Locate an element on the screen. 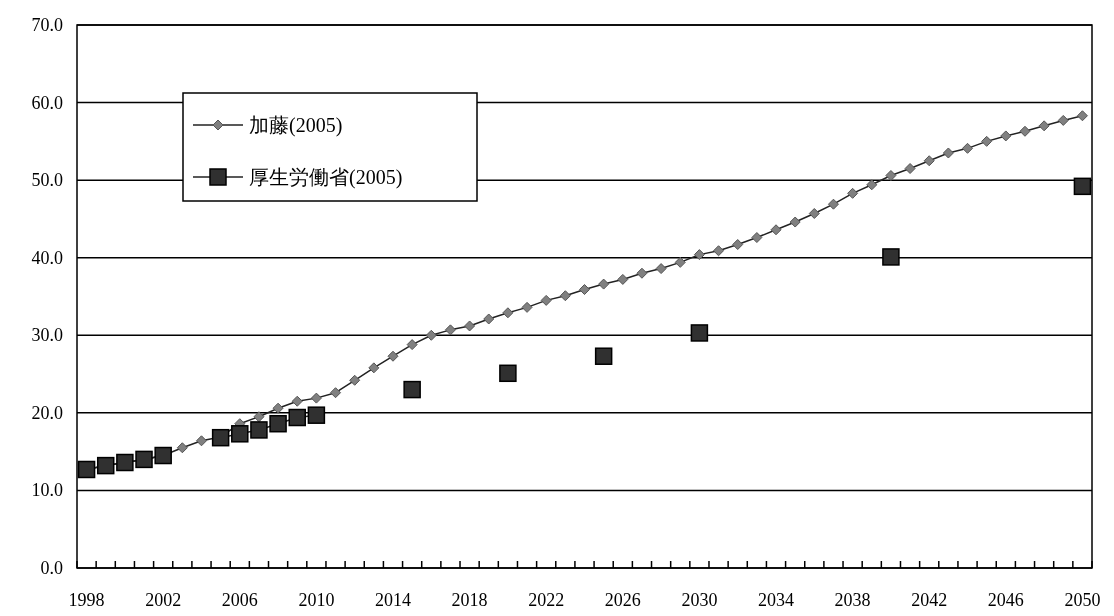 The image size is (1114, 616). x-tick-label: 2034 is located at coordinates (776, 600).